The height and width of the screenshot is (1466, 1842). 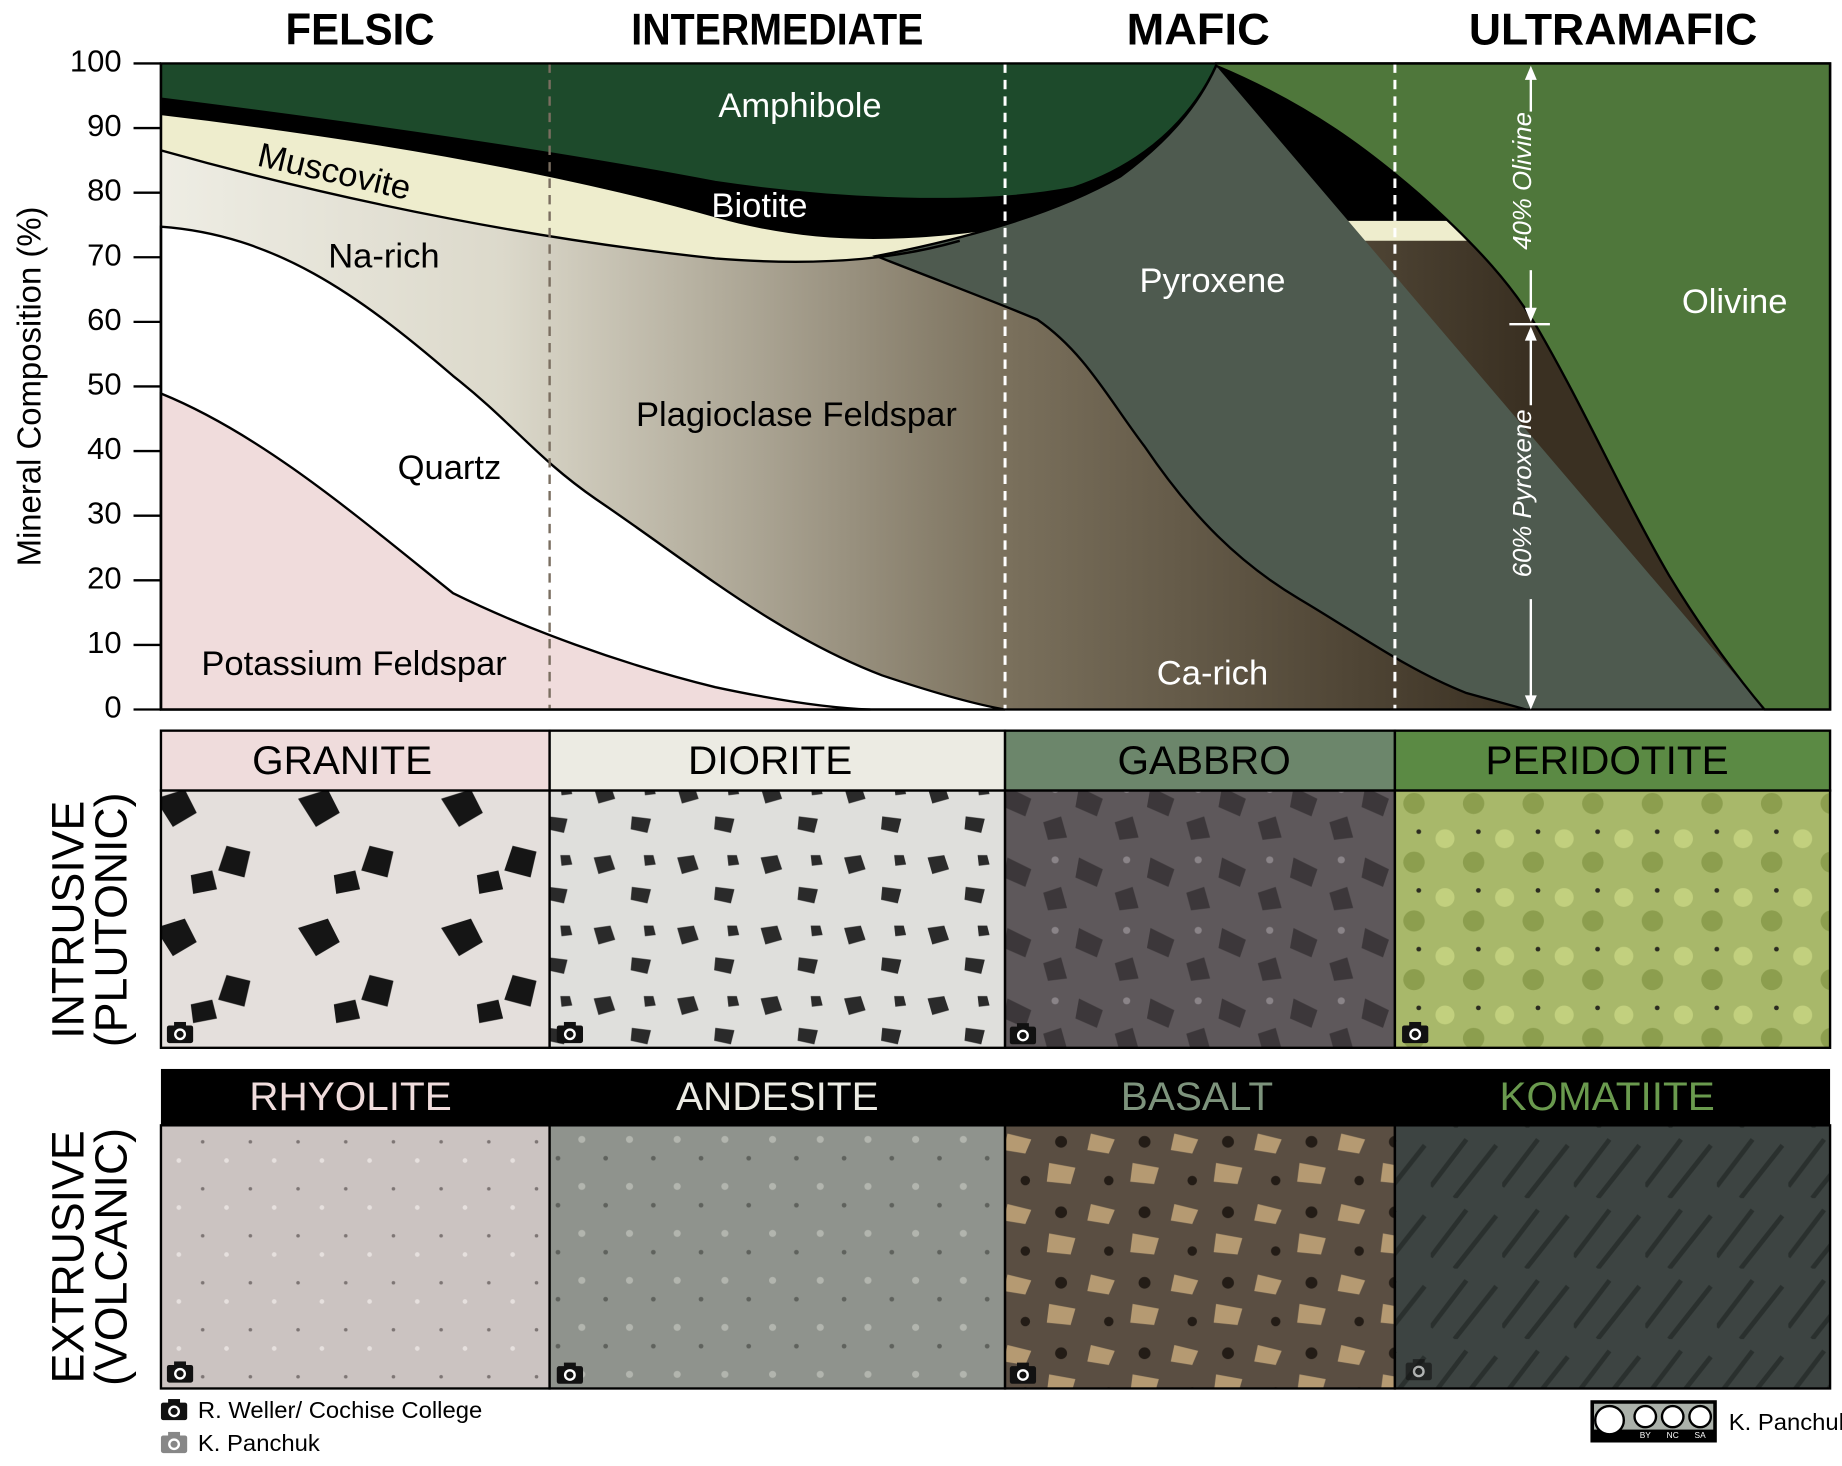 I want to click on column-header: FELSIC, so click(x=360, y=29).